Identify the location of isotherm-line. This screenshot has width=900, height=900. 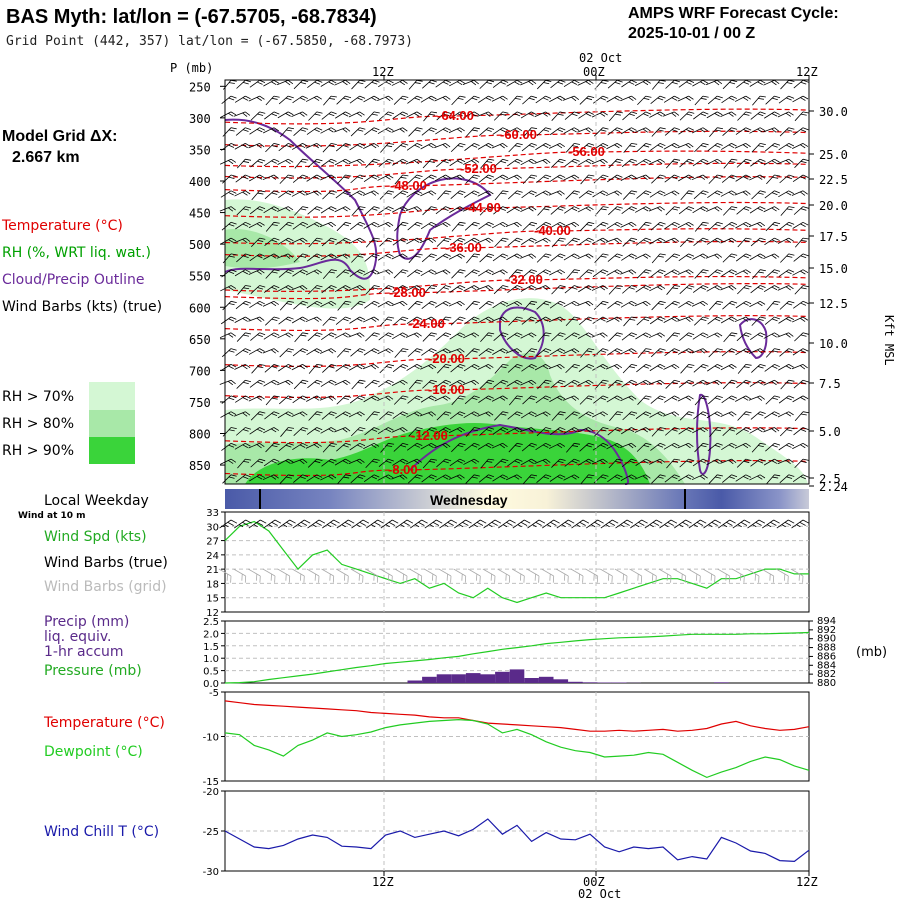
(517, 468).